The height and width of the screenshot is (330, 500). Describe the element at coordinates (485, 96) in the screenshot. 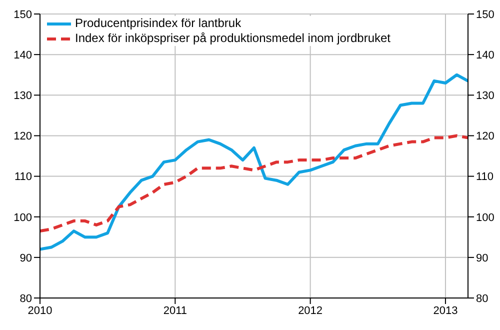

I see `y2-tick-label: 130` at that location.